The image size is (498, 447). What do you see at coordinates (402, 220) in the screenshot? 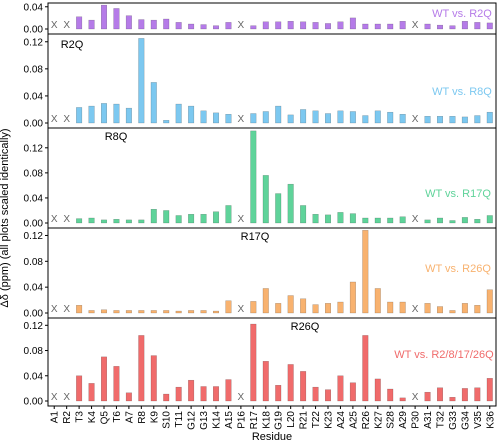
I see `bar-A29` at bounding box center [402, 220].